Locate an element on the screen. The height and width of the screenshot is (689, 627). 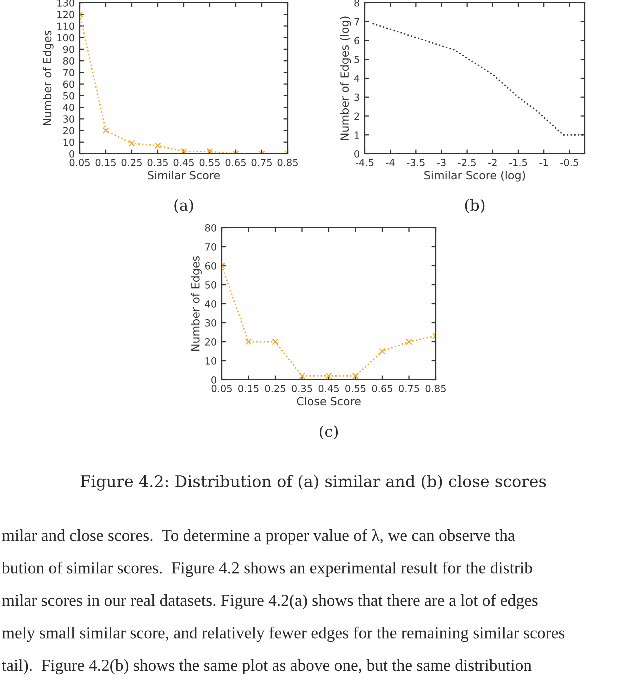
x-tick-label: -2.5 is located at coordinates (467, 162).